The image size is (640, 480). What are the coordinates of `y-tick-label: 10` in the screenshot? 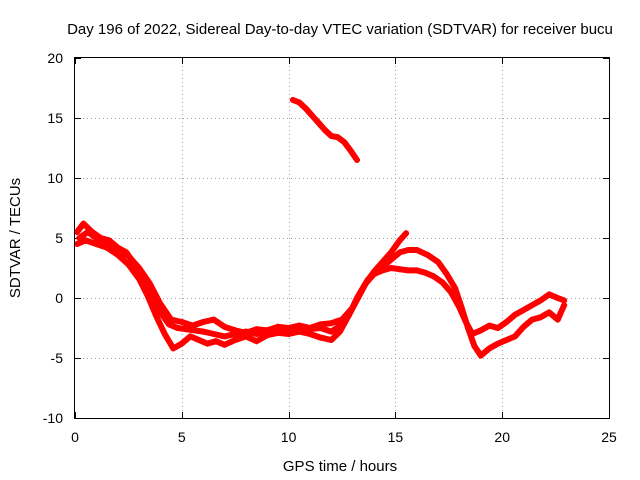 It's located at (55, 178).